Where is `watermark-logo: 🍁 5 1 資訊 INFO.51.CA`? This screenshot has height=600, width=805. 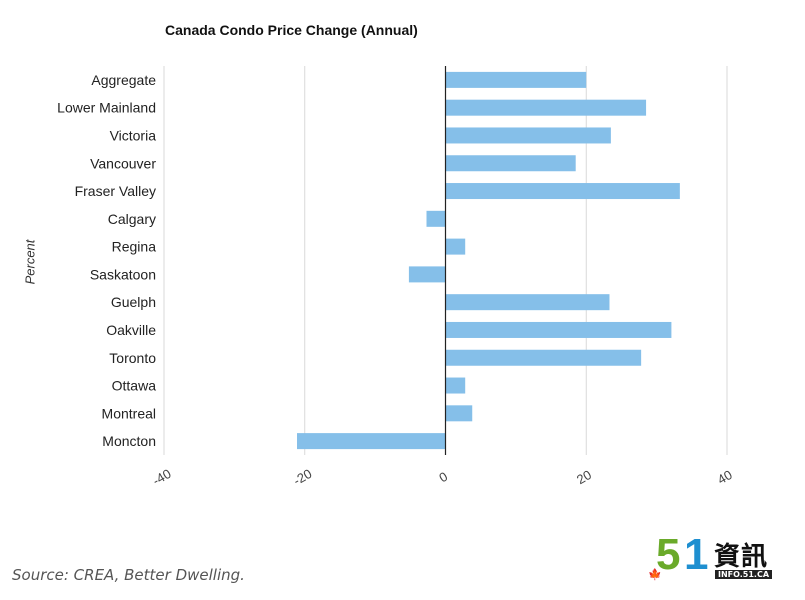
watermark-logo: 🍁 5 1 資訊 INFO.51.CA is located at coordinates (723, 557).